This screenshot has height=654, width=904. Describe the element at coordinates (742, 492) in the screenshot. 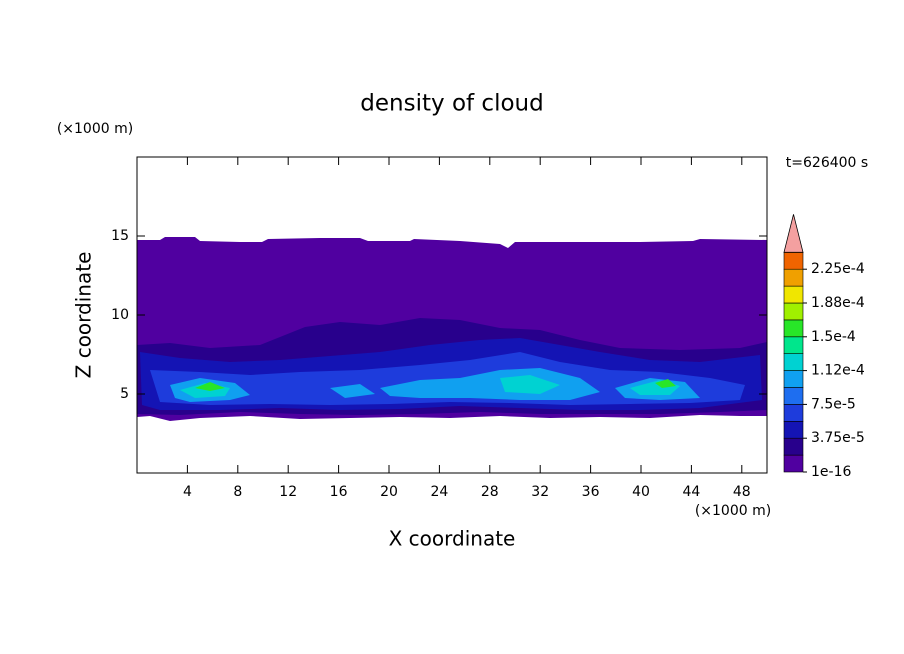

I see `x-tick-label: 48` at that location.